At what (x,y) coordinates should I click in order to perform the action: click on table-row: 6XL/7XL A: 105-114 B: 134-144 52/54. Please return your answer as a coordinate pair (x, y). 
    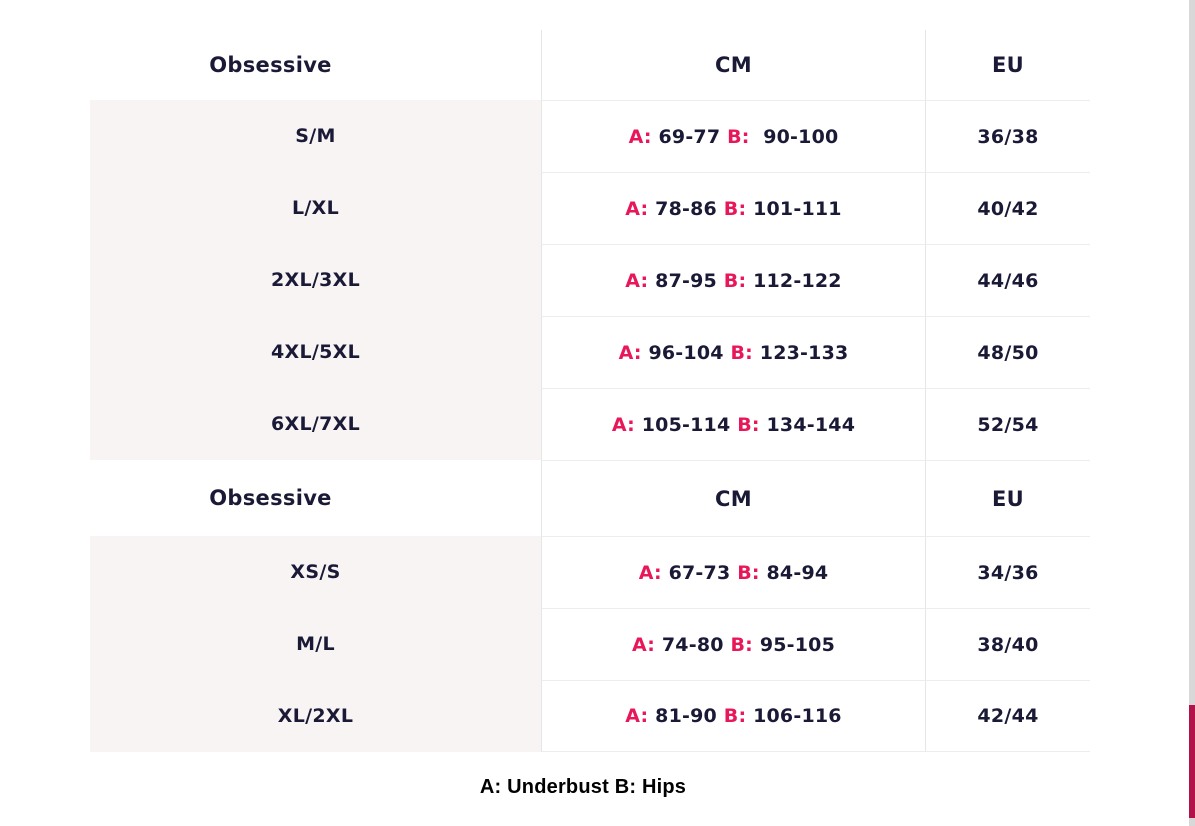
    Looking at the image, I should click on (545, 424).